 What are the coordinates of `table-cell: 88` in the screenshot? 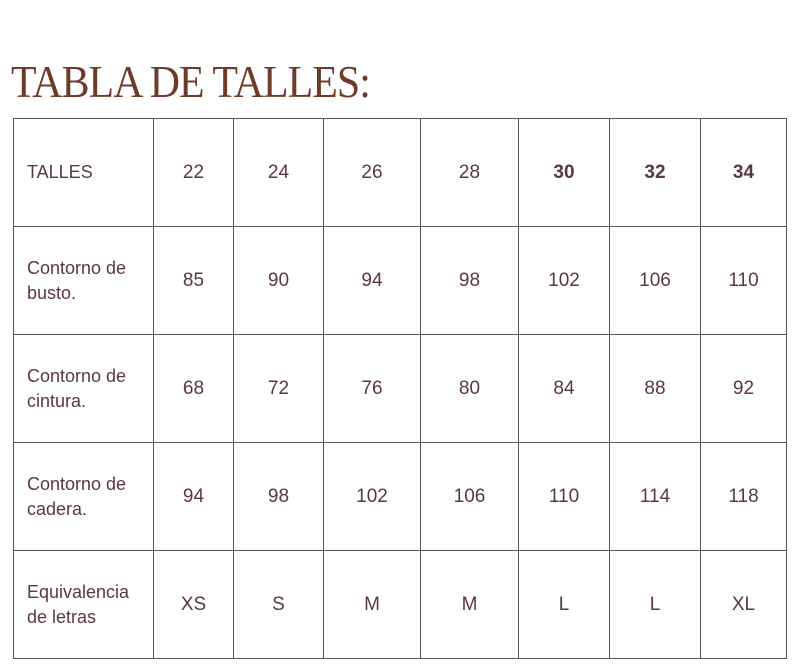 It's located at (655, 388).